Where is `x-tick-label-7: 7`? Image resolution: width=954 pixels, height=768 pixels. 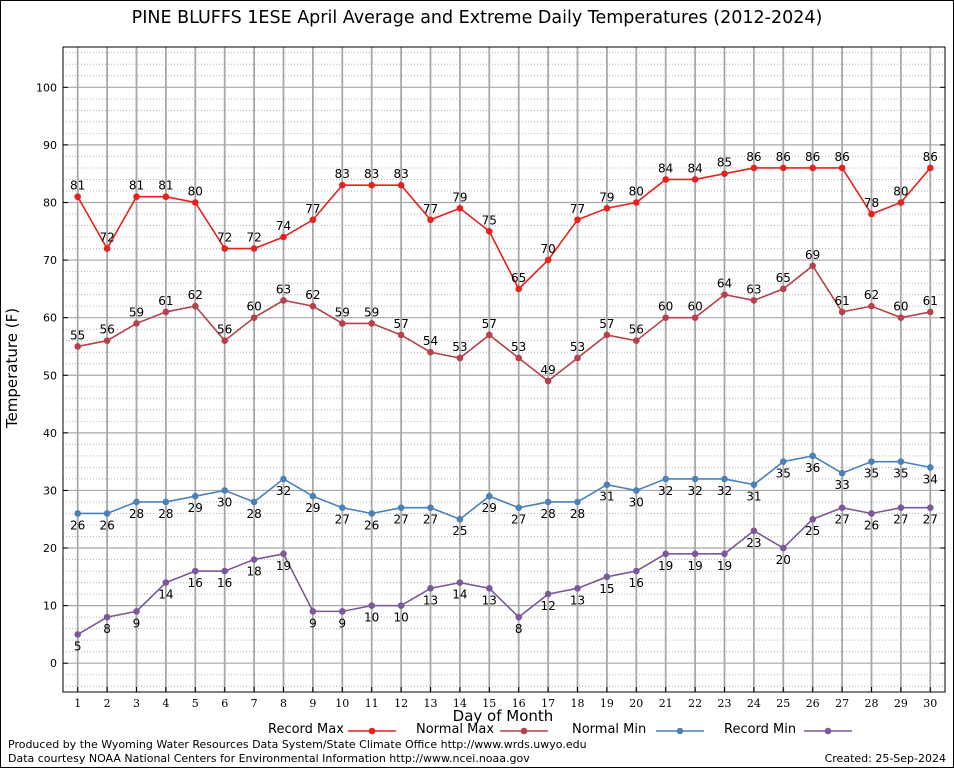
x-tick-label-7: 7 is located at coordinates (254, 703).